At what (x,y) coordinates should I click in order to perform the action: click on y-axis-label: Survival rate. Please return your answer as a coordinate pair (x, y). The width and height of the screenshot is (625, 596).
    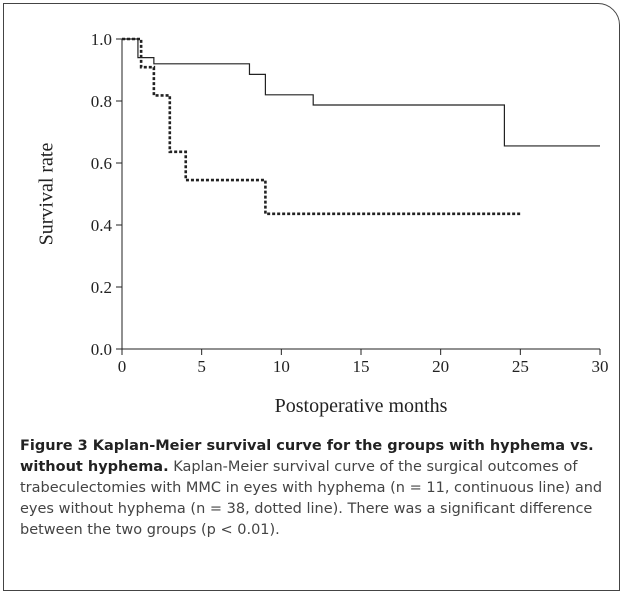
    Looking at the image, I should click on (47, 194).